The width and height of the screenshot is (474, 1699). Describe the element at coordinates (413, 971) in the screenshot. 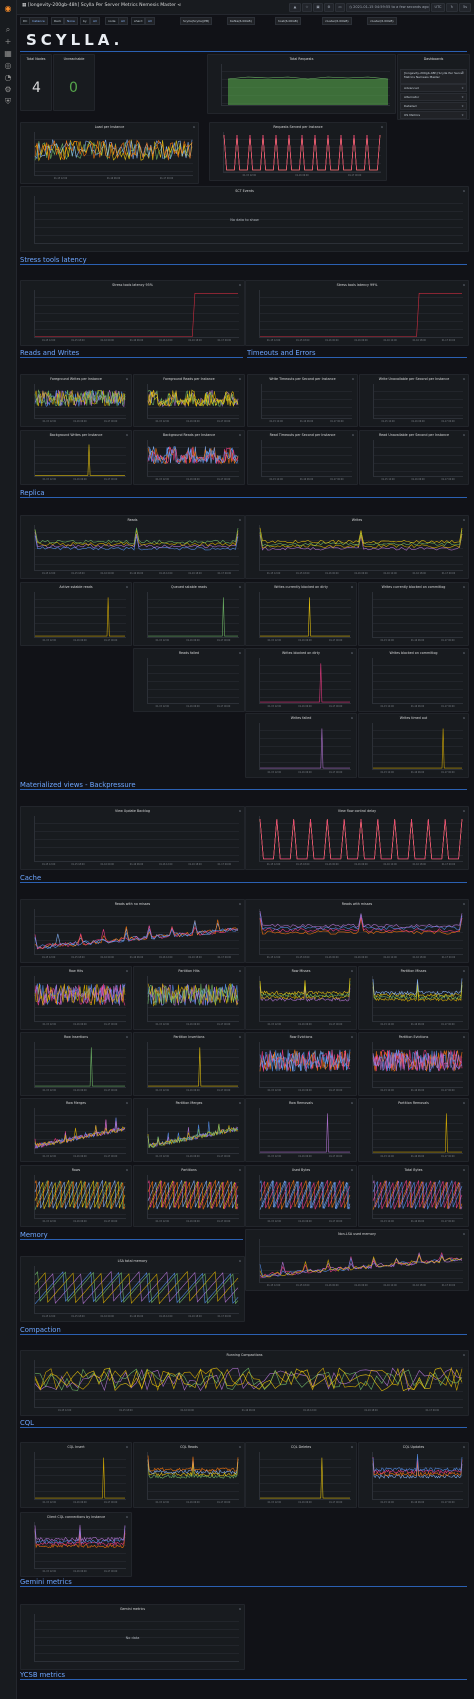

I see `panel-title: Partition Misses` at that location.